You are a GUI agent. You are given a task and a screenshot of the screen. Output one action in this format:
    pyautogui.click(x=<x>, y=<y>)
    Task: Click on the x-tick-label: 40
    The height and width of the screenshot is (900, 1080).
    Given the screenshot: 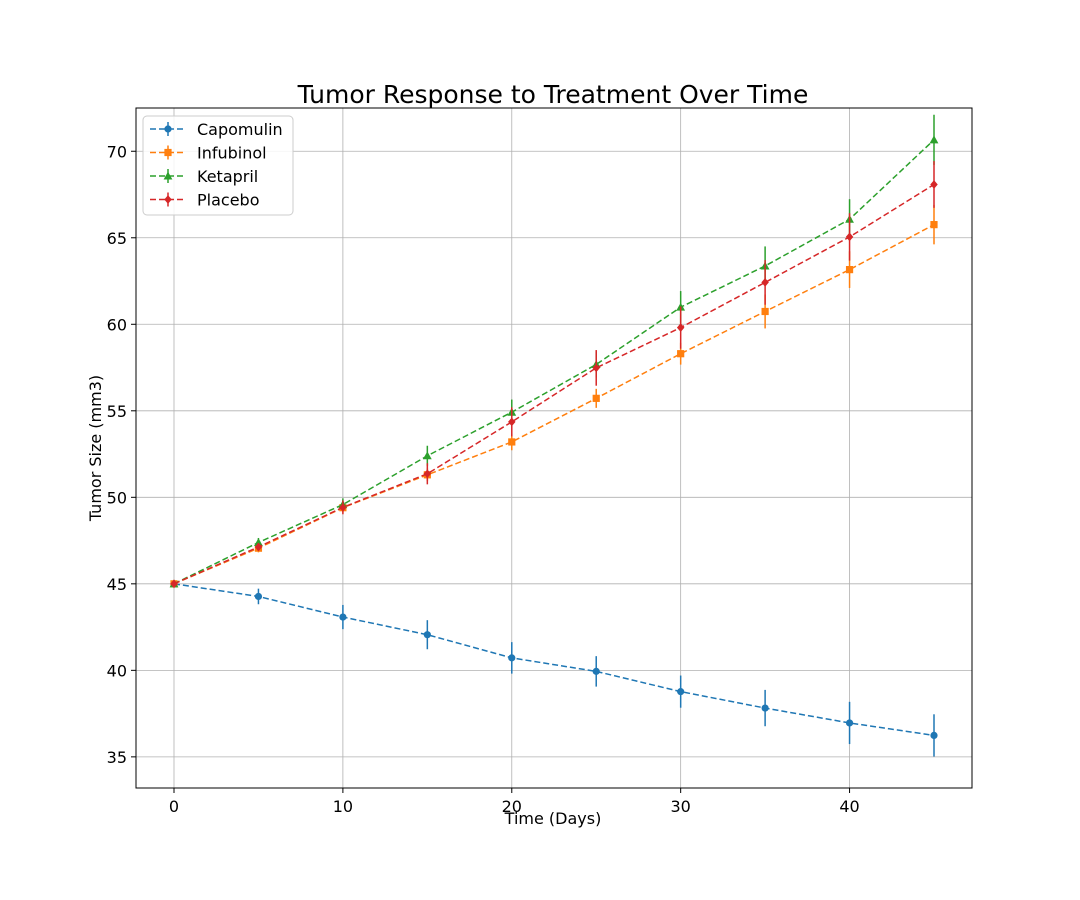 What is the action you would take?
    pyautogui.click(x=849, y=806)
    